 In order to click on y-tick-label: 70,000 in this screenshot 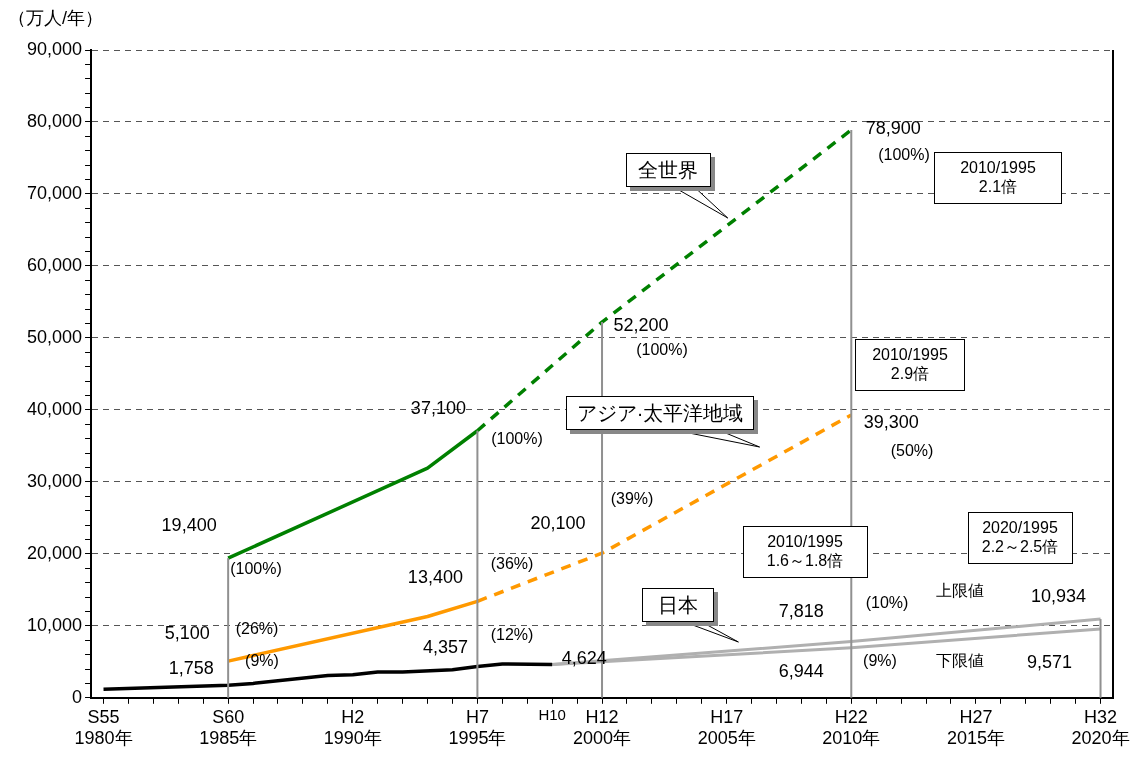, I will do `click(54, 192)`.